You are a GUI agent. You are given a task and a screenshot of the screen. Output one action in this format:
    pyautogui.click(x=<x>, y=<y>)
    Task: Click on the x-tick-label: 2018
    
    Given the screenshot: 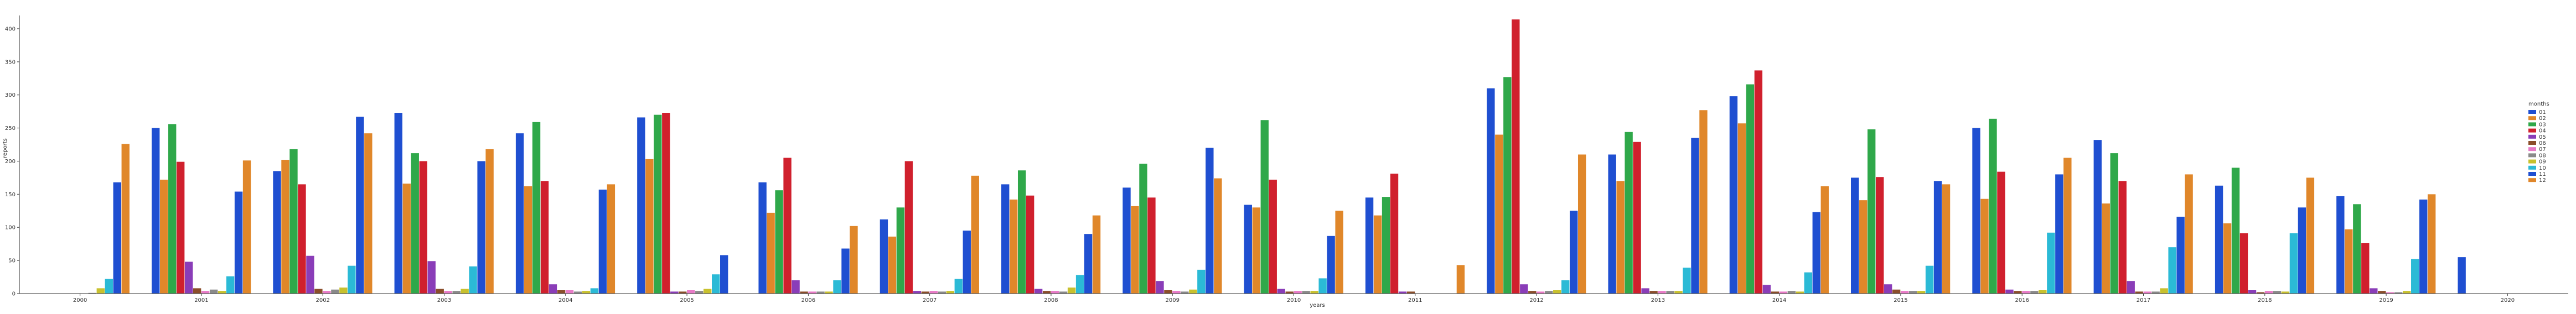 What is the action you would take?
    pyautogui.click(x=2265, y=300)
    